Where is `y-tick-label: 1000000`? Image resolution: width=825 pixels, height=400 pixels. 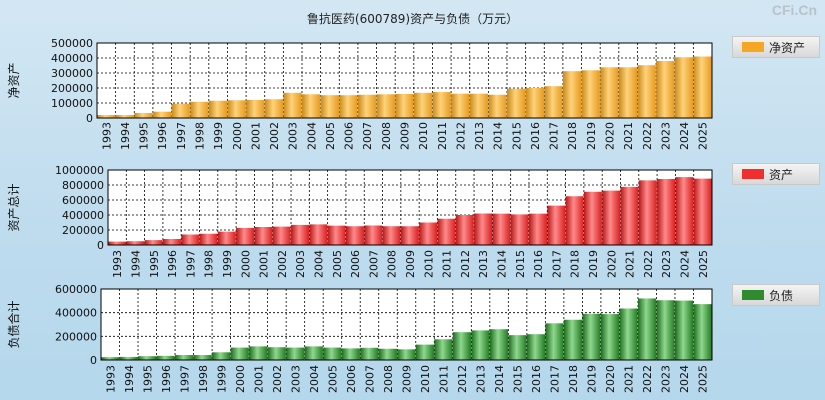 y-tick-label: 1000000 is located at coordinates (79, 170).